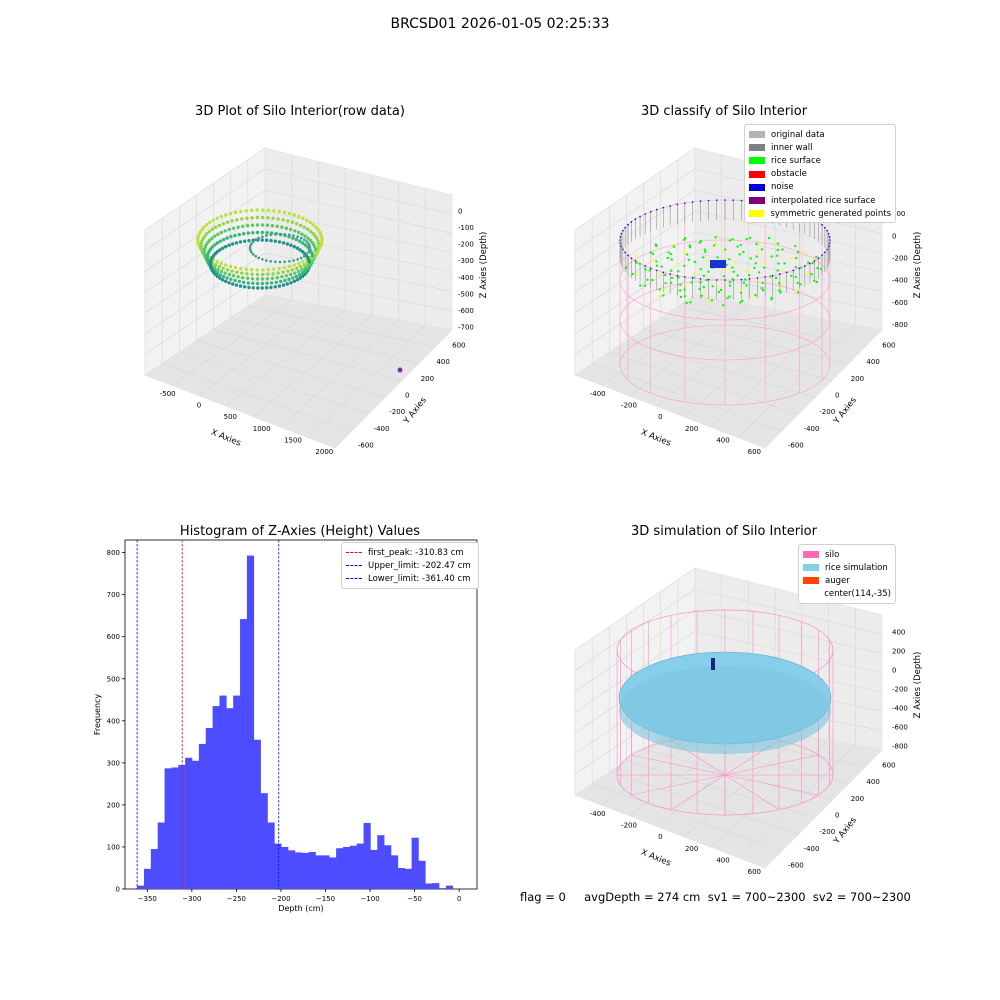  I want to click on tick-label: -200, so click(629, 406).